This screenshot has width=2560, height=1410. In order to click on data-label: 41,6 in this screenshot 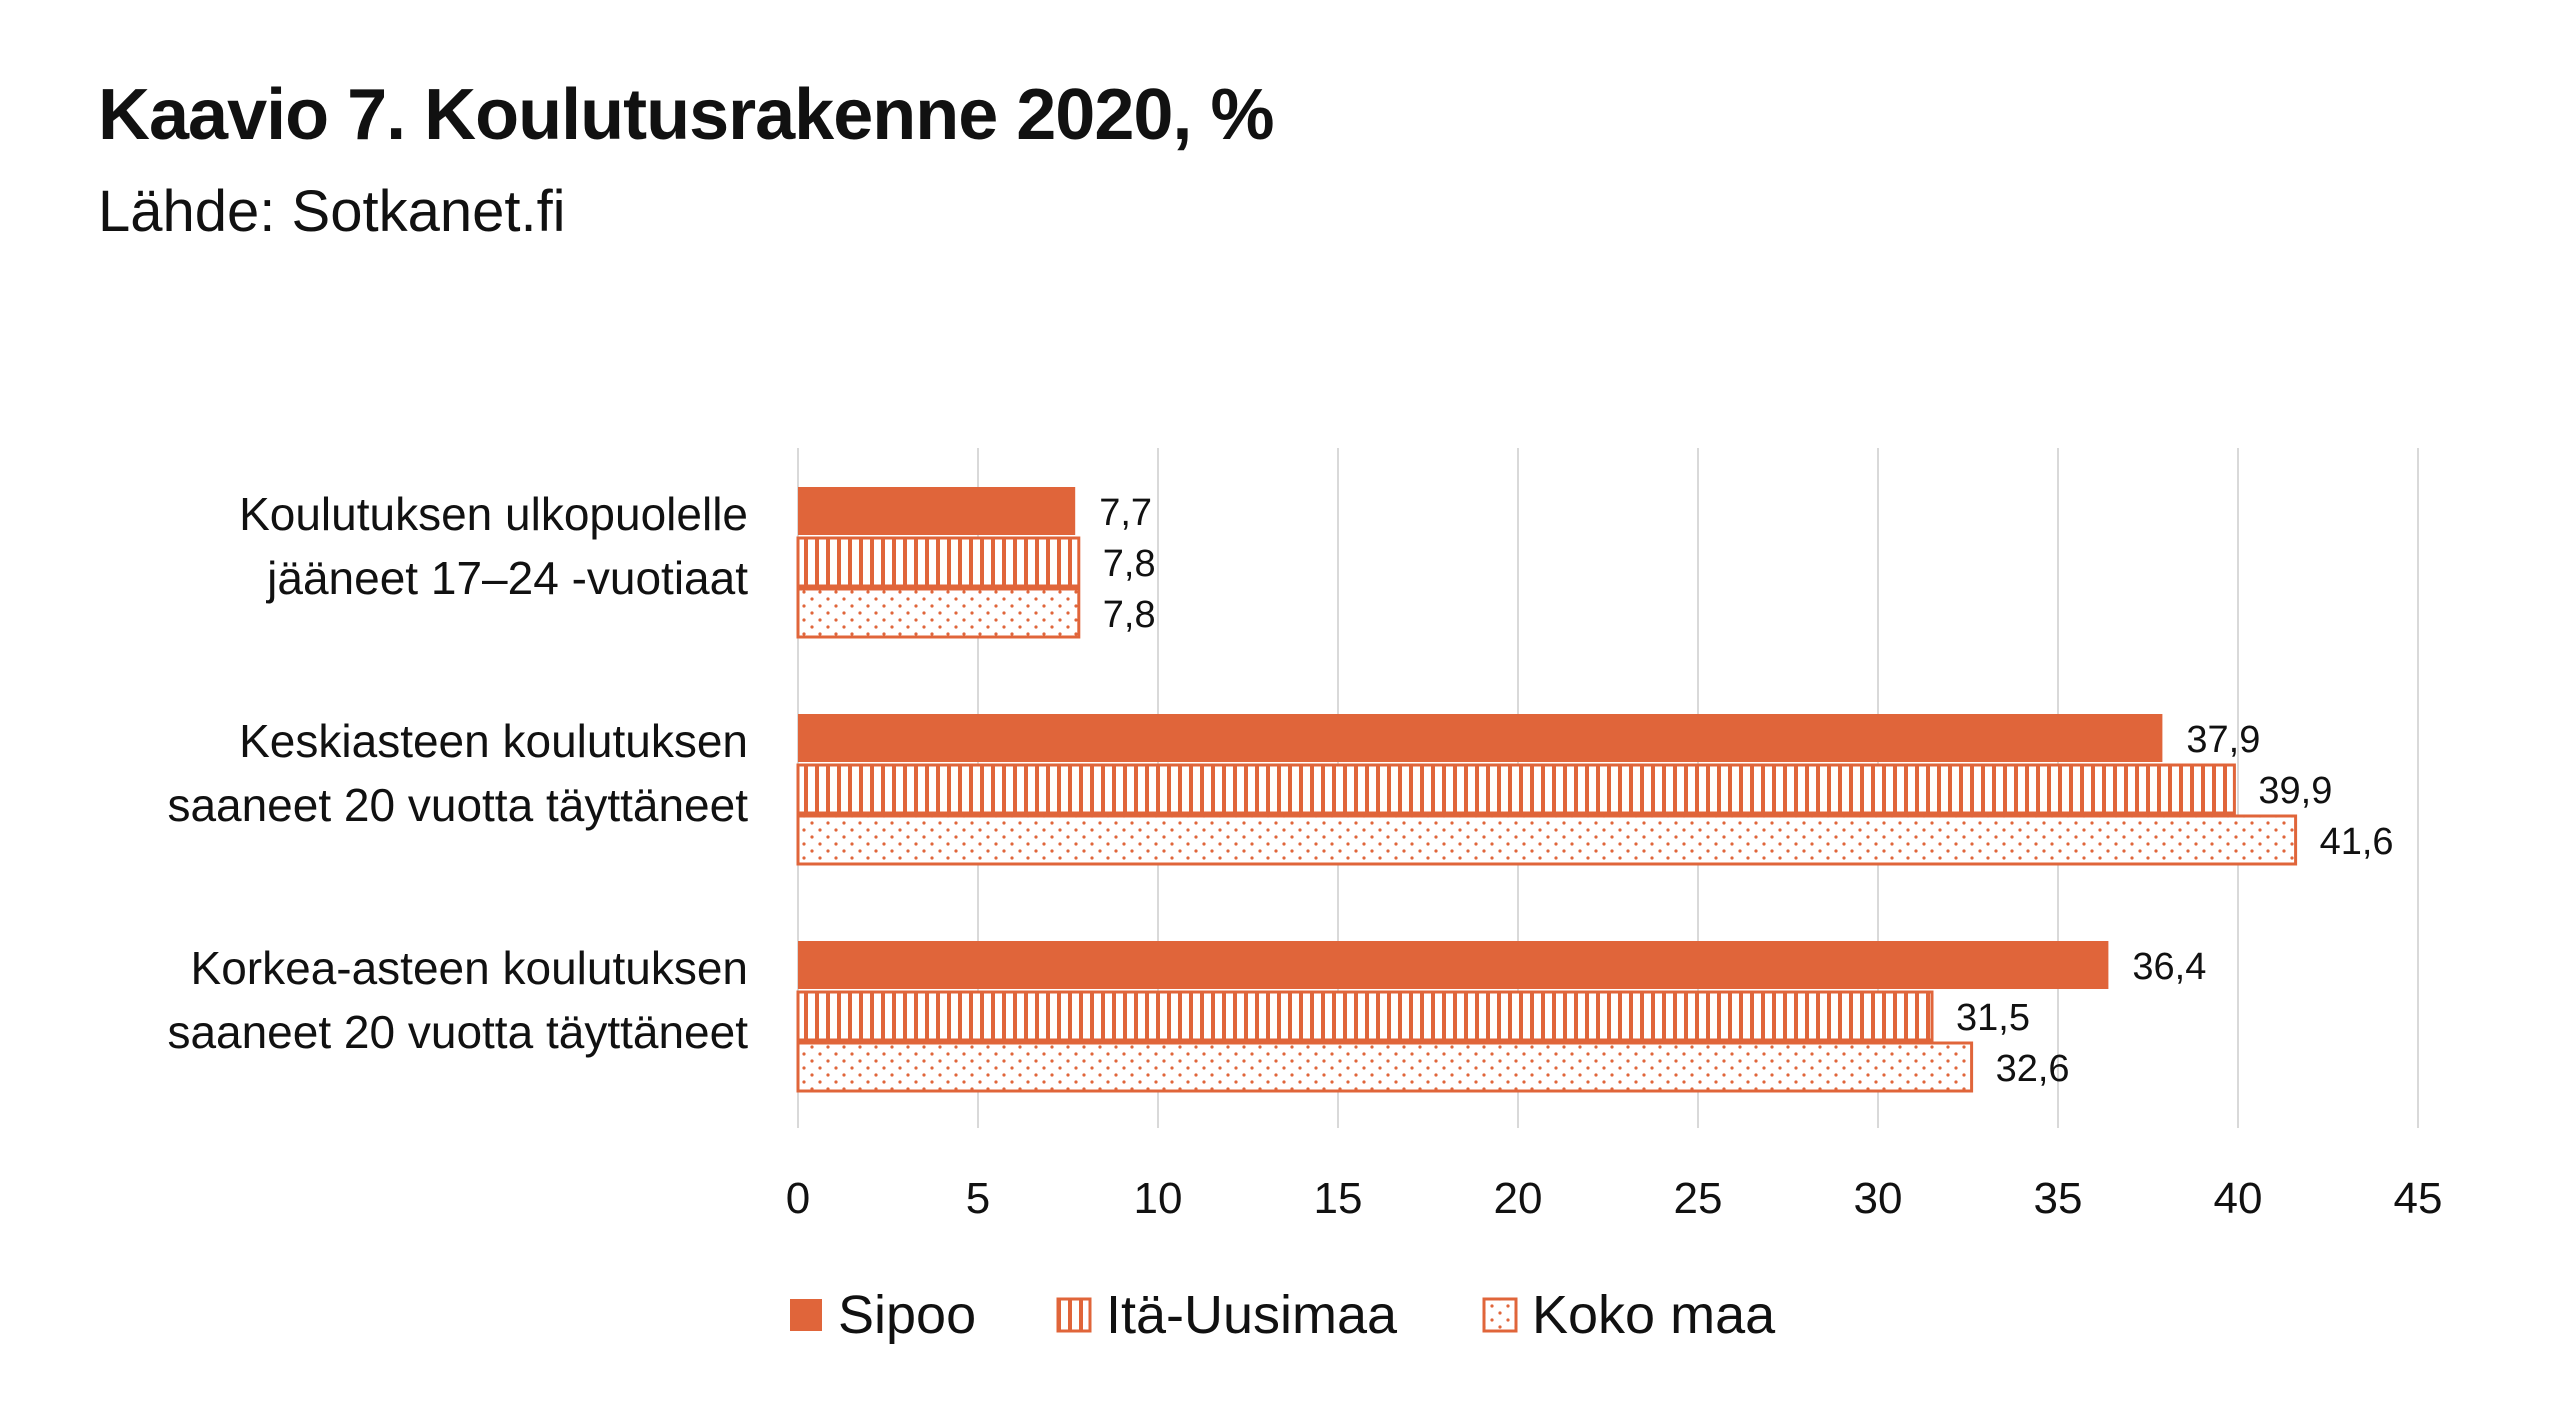, I will do `click(2357, 842)`.